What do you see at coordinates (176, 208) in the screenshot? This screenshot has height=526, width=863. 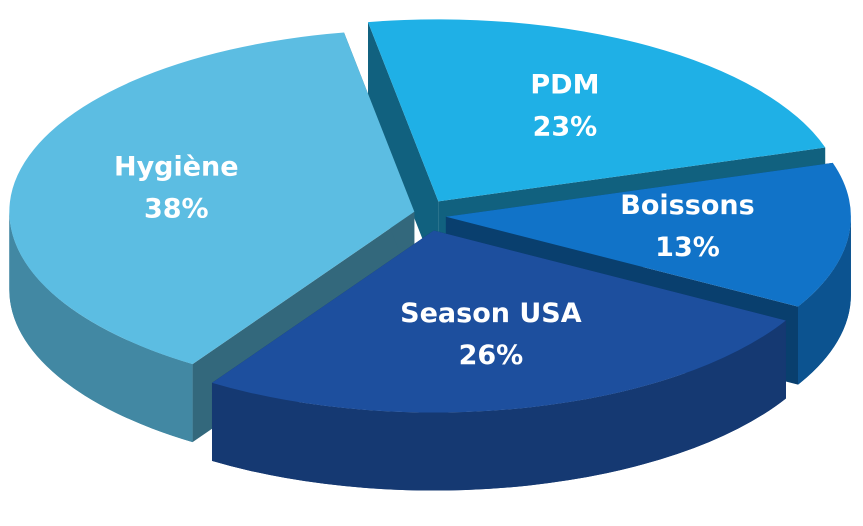 I see `slice-value-label: 38%` at bounding box center [176, 208].